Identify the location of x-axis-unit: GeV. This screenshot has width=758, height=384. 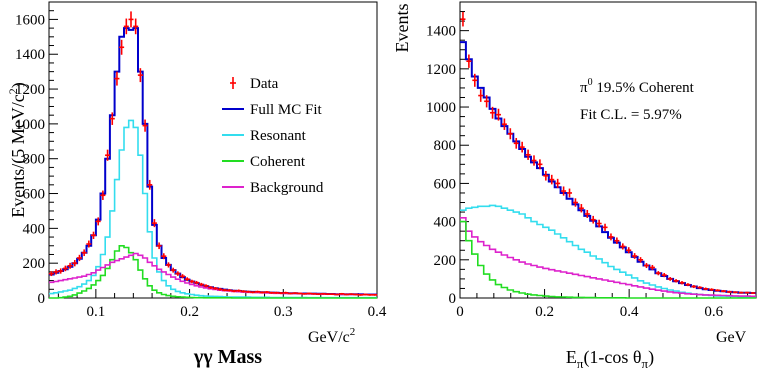
(731, 337).